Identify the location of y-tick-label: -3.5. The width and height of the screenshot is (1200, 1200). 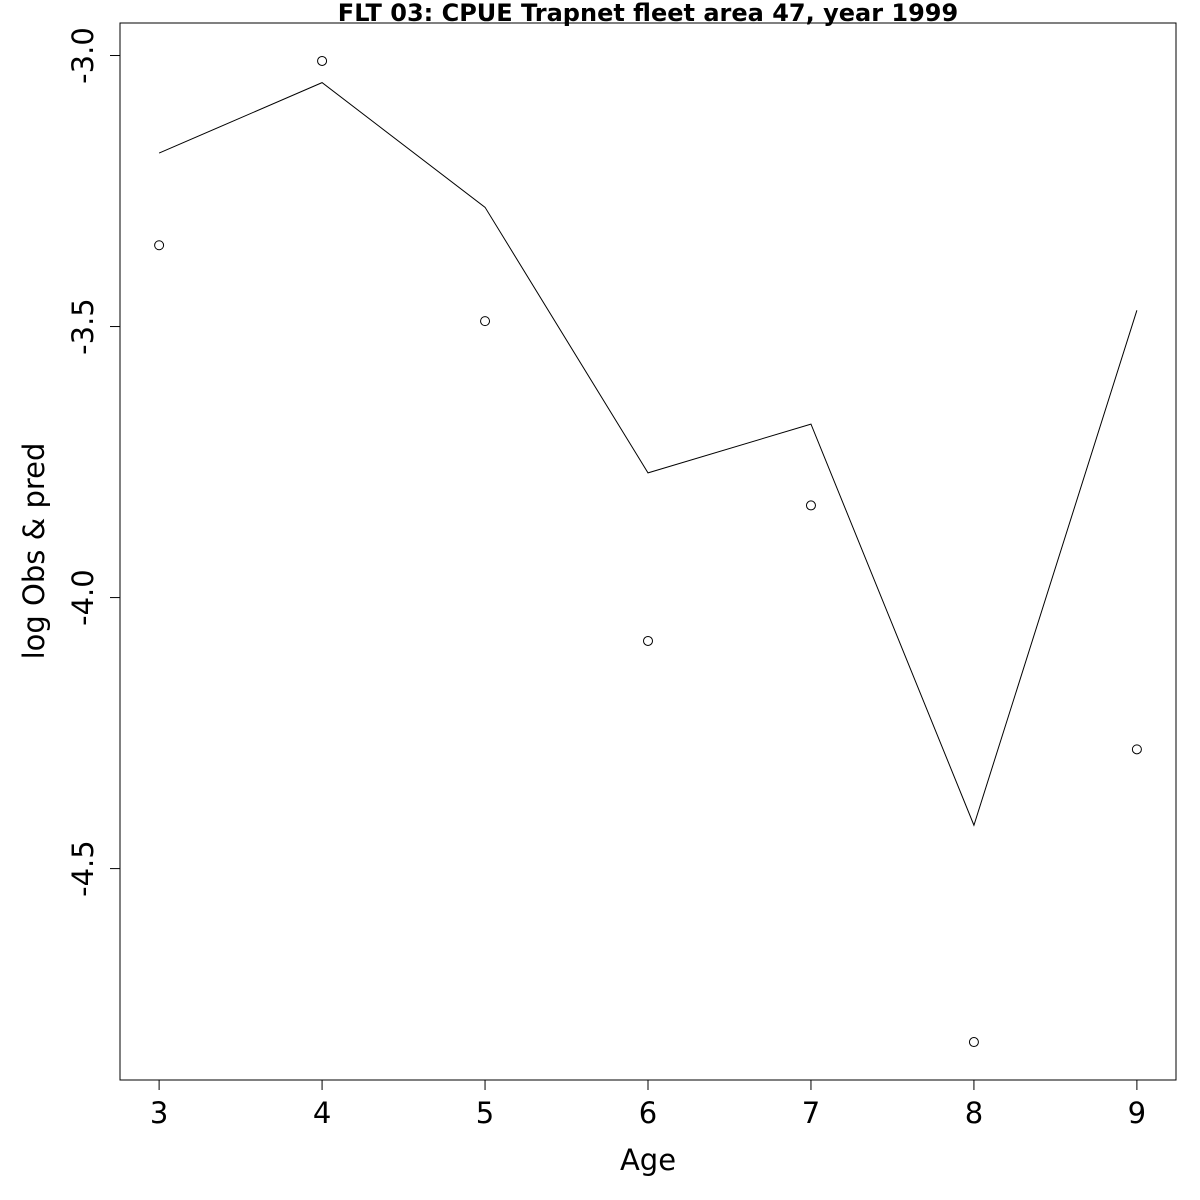
(83, 326).